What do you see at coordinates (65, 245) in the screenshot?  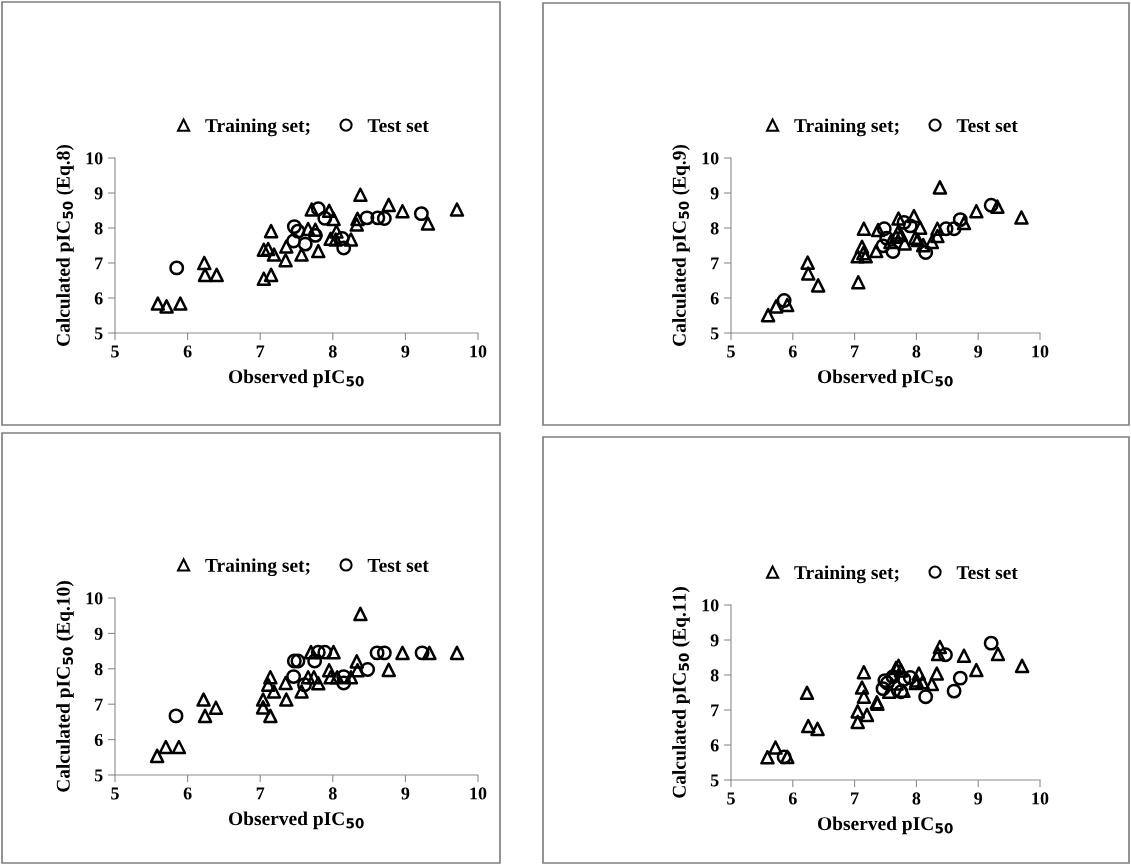 I see `y-axis-title: Calculated pIC$_{50}$ (Eq.8)` at bounding box center [65, 245].